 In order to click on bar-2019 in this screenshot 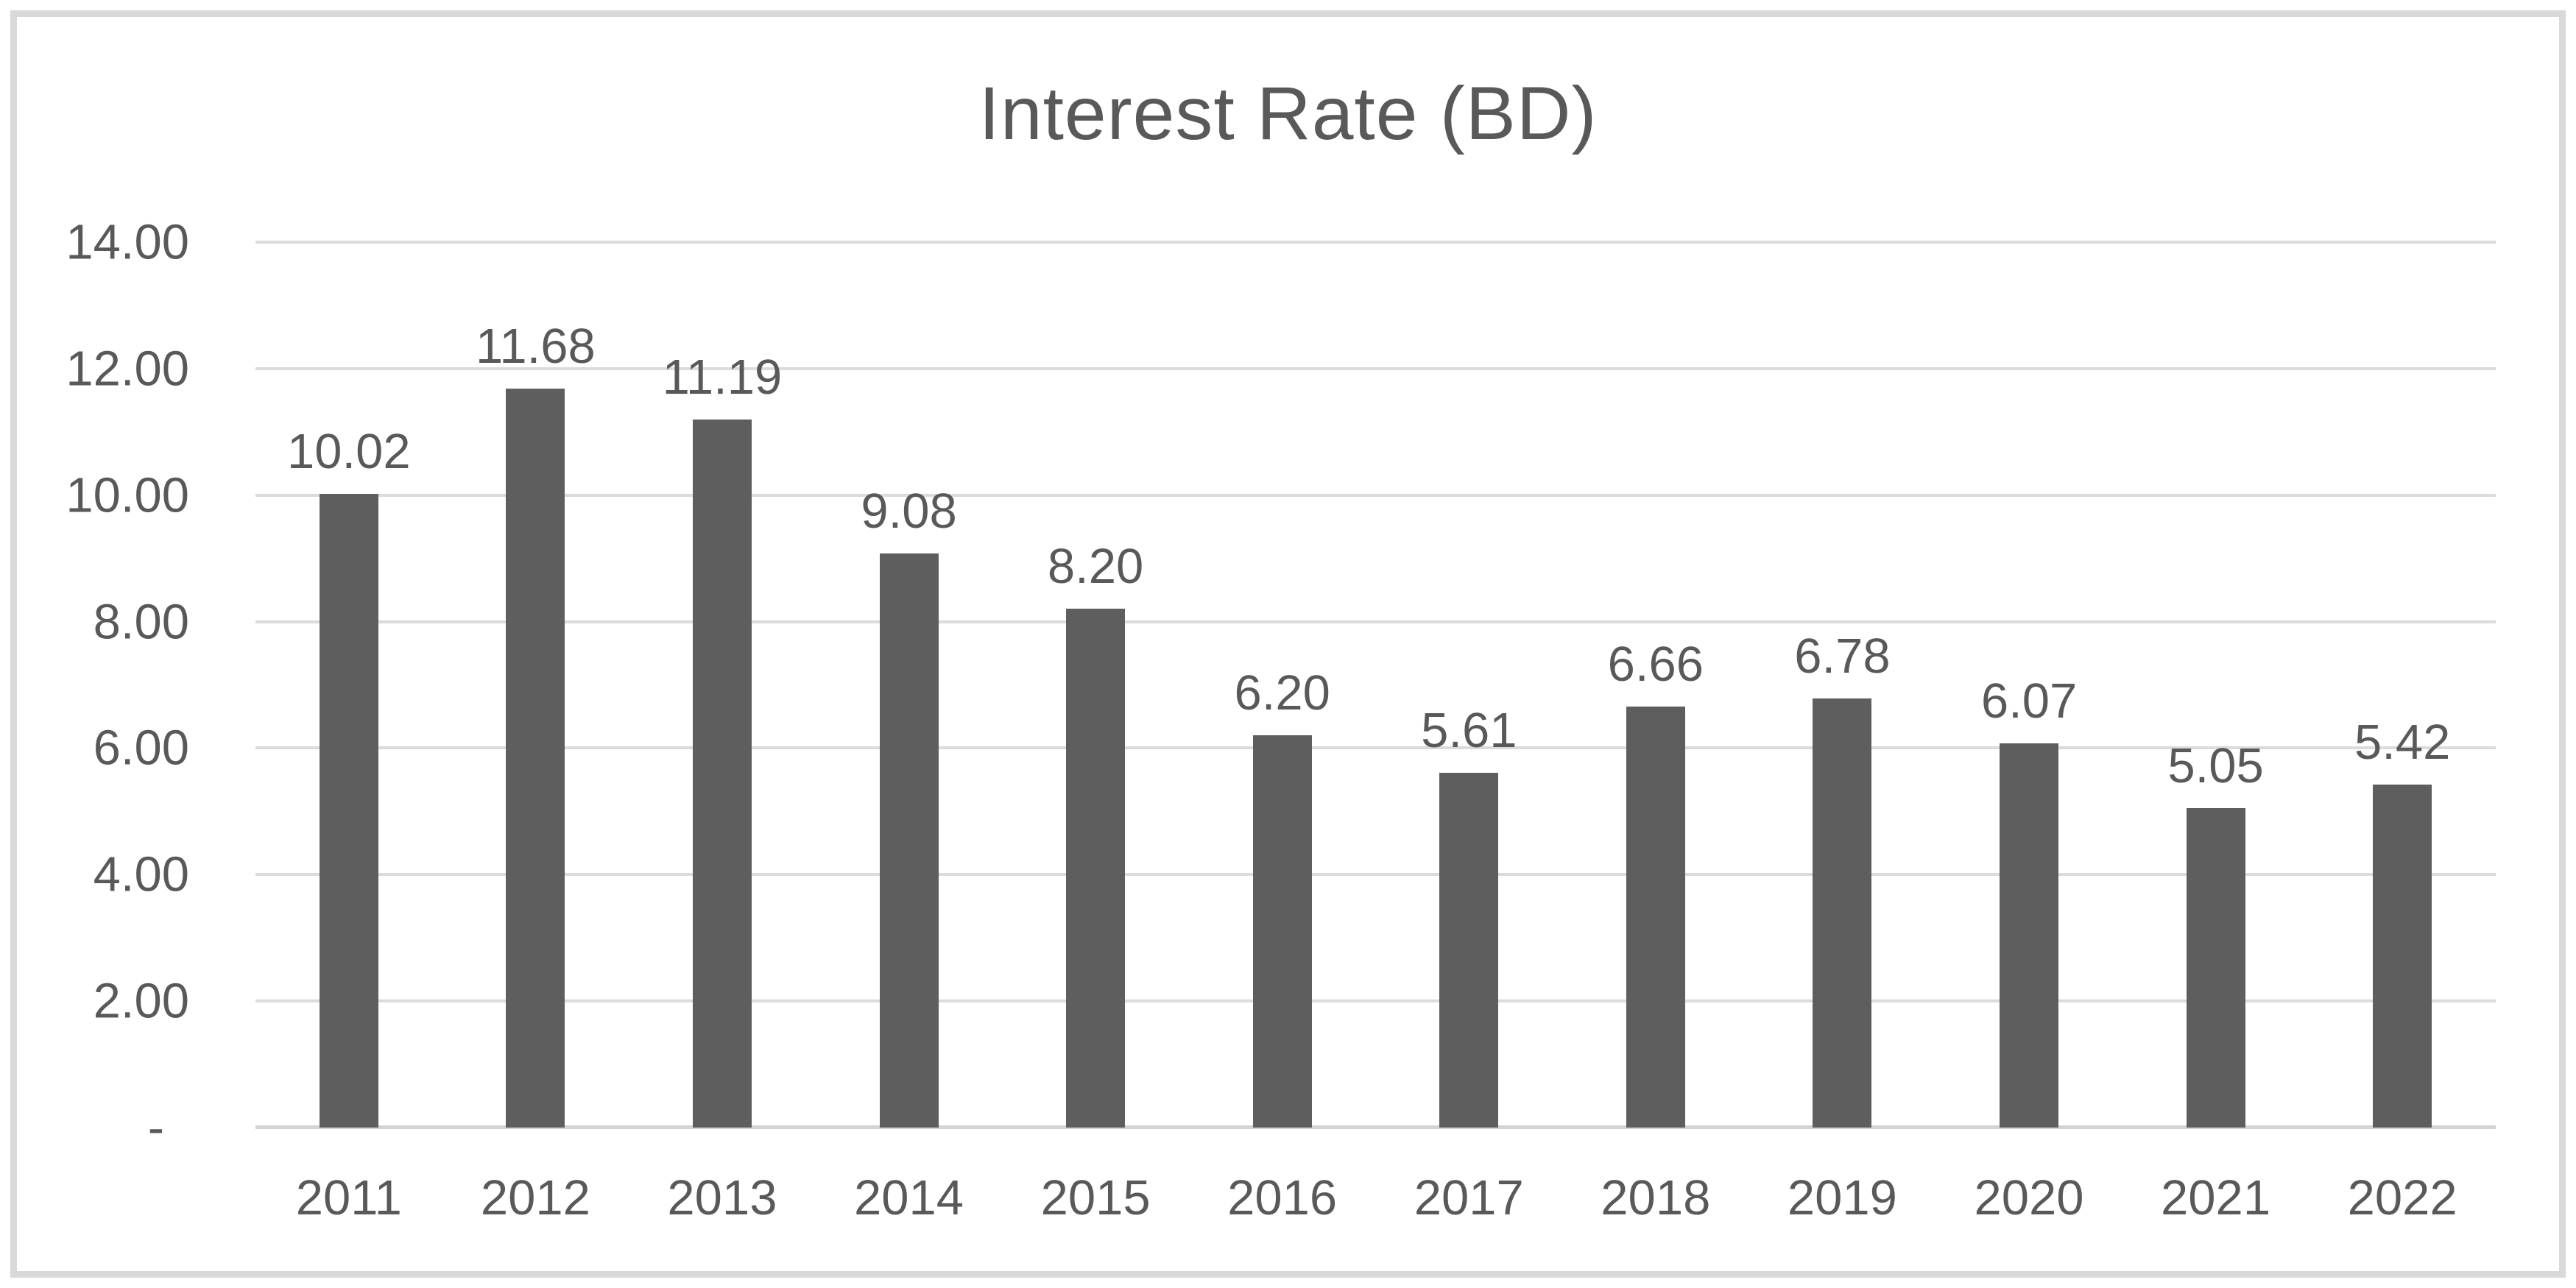, I will do `click(1842, 913)`.